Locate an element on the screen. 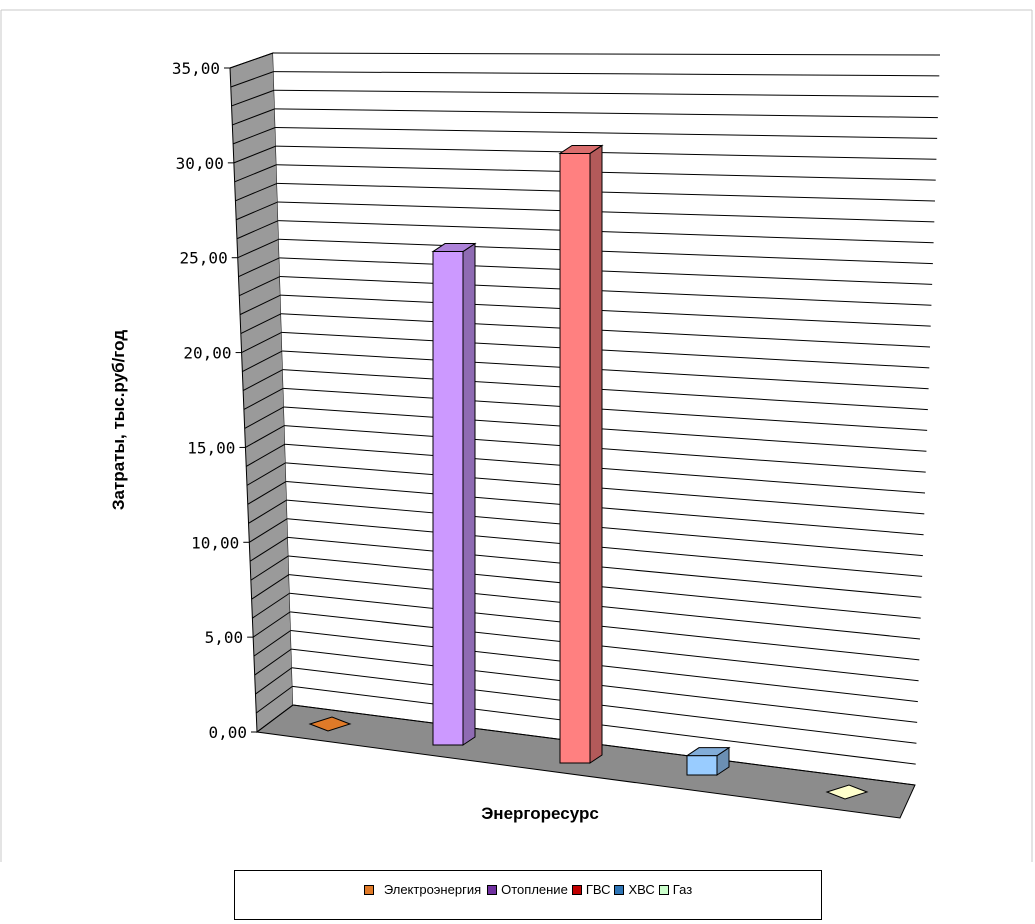  legend-label: Электроэнергия is located at coordinates (432, 889).